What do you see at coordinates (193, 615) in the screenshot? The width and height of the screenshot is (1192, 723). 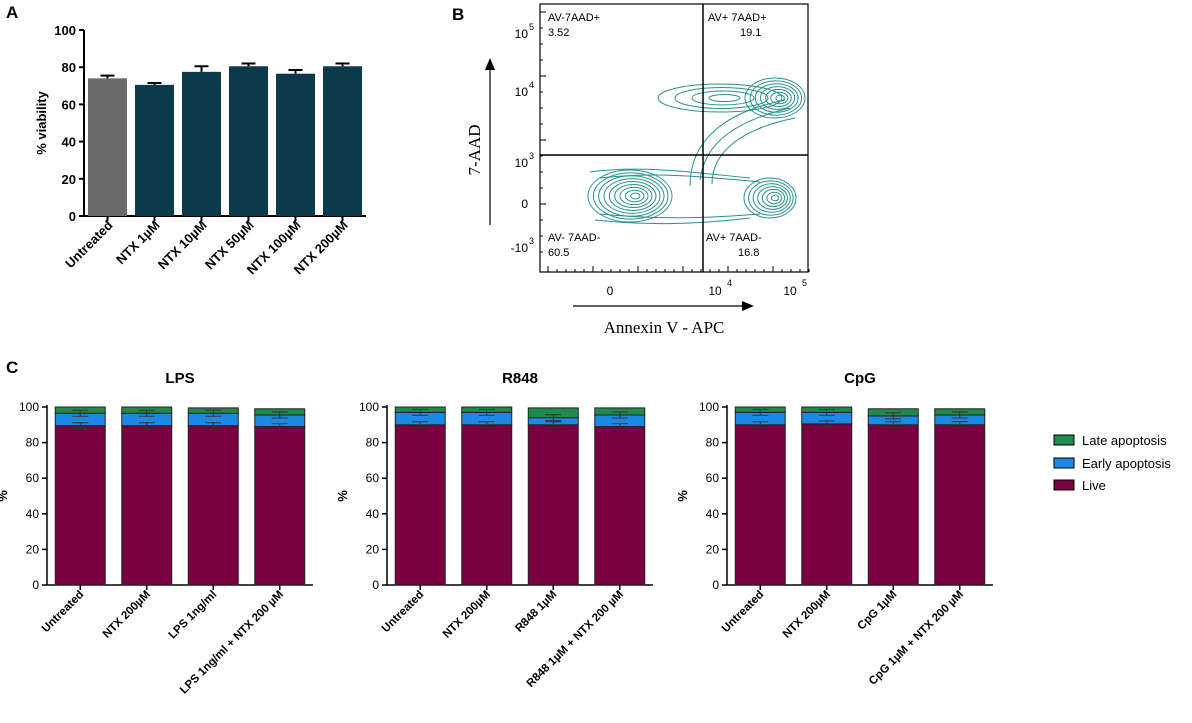 I see `x-tick-label: LPS 1ng/ml` at bounding box center [193, 615].